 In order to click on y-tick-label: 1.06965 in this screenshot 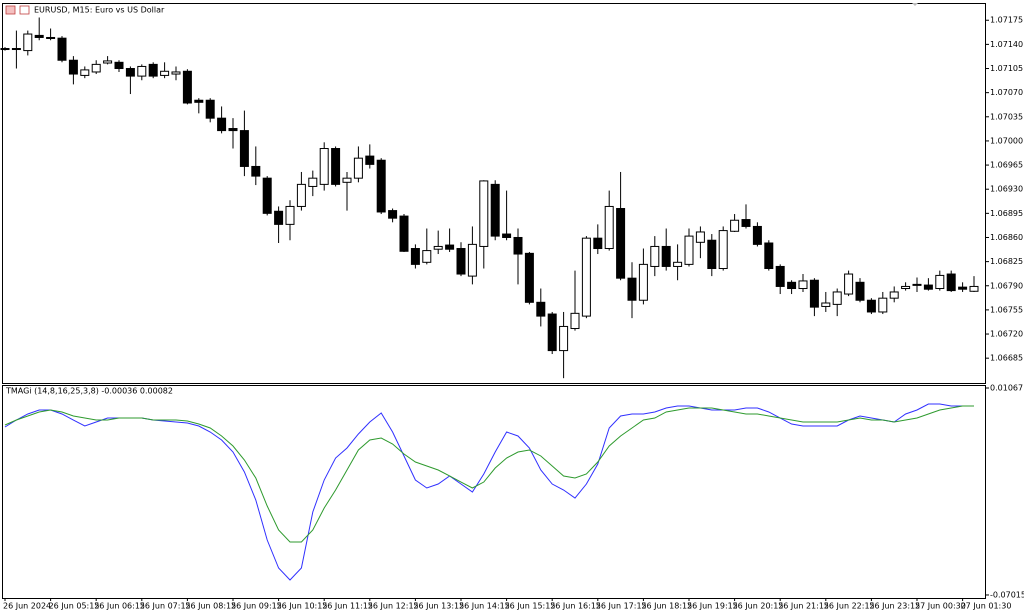, I will do `click(1006, 165)`.